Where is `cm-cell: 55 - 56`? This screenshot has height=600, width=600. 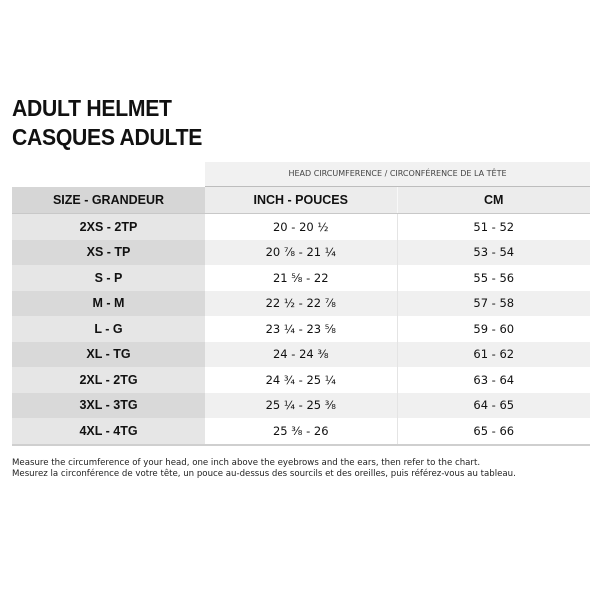
cm-cell: 55 - 56 is located at coordinates (493, 278).